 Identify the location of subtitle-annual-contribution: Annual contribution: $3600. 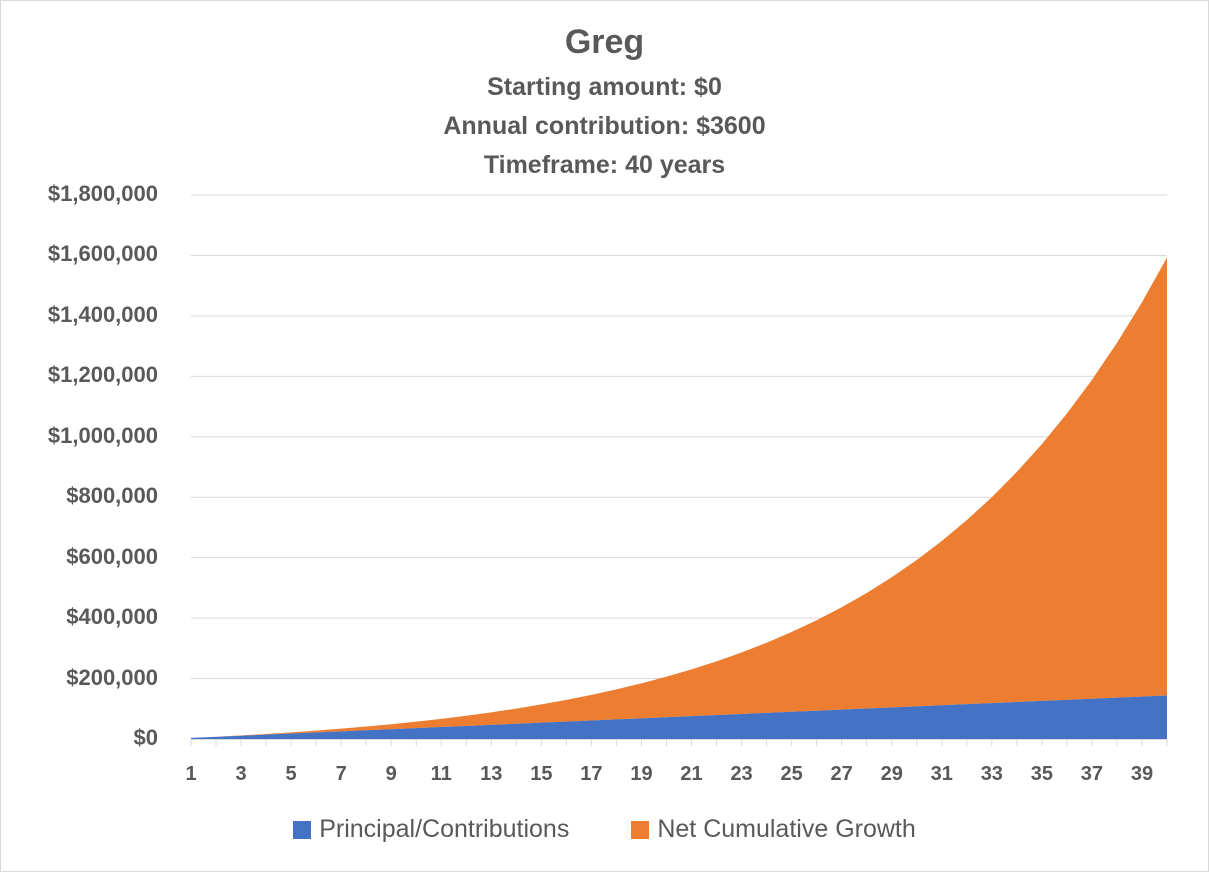
(604, 126).